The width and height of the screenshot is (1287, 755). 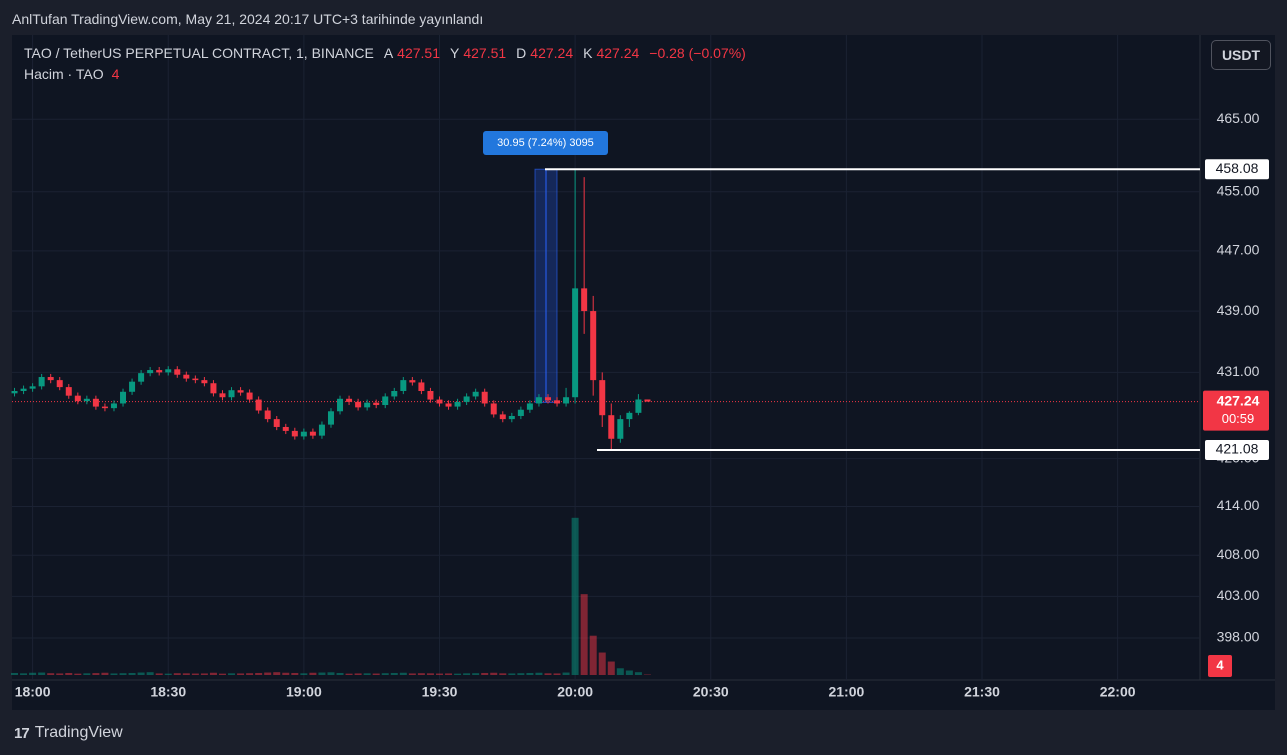 I want to click on volume-value: 4, so click(x=115, y=74).